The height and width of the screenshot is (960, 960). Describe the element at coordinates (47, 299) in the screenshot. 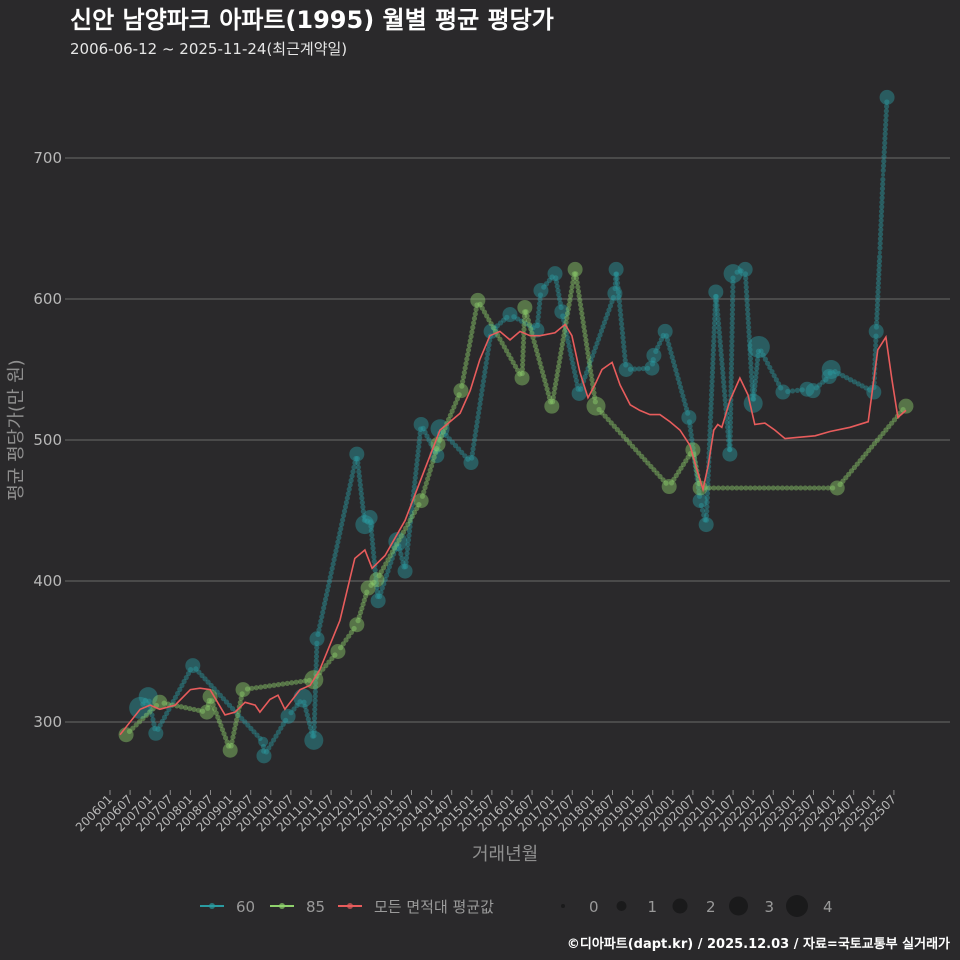

I see `y-tick-label: 600` at that location.